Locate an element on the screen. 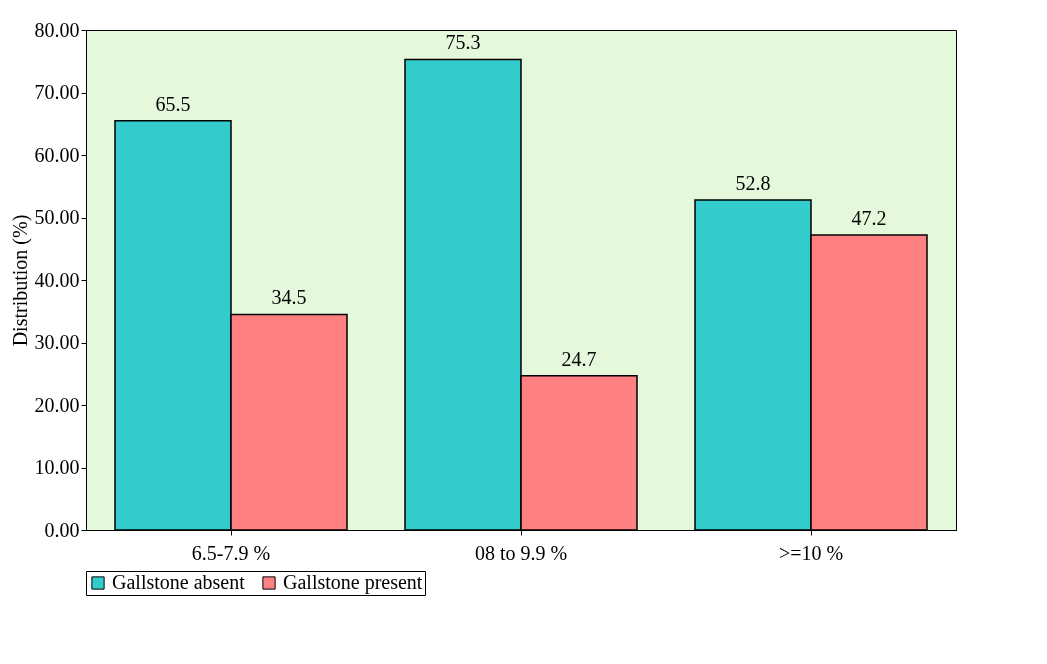 Image resolution: width=1047 pixels, height=664 pixels. y-tick-label: 0.00 is located at coordinates (62, 529).